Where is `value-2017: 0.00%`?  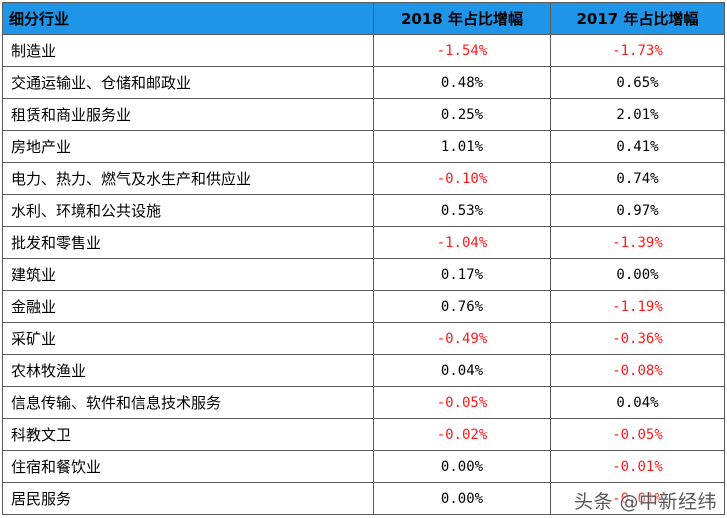 value-2017: 0.00% is located at coordinates (637, 274).